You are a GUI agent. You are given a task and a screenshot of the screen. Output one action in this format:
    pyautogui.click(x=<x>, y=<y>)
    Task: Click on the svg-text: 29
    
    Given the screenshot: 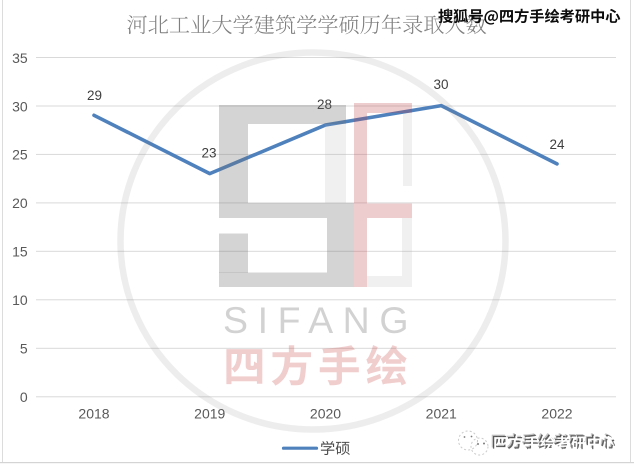 What is the action you would take?
    pyautogui.click(x=94, y=95)
    